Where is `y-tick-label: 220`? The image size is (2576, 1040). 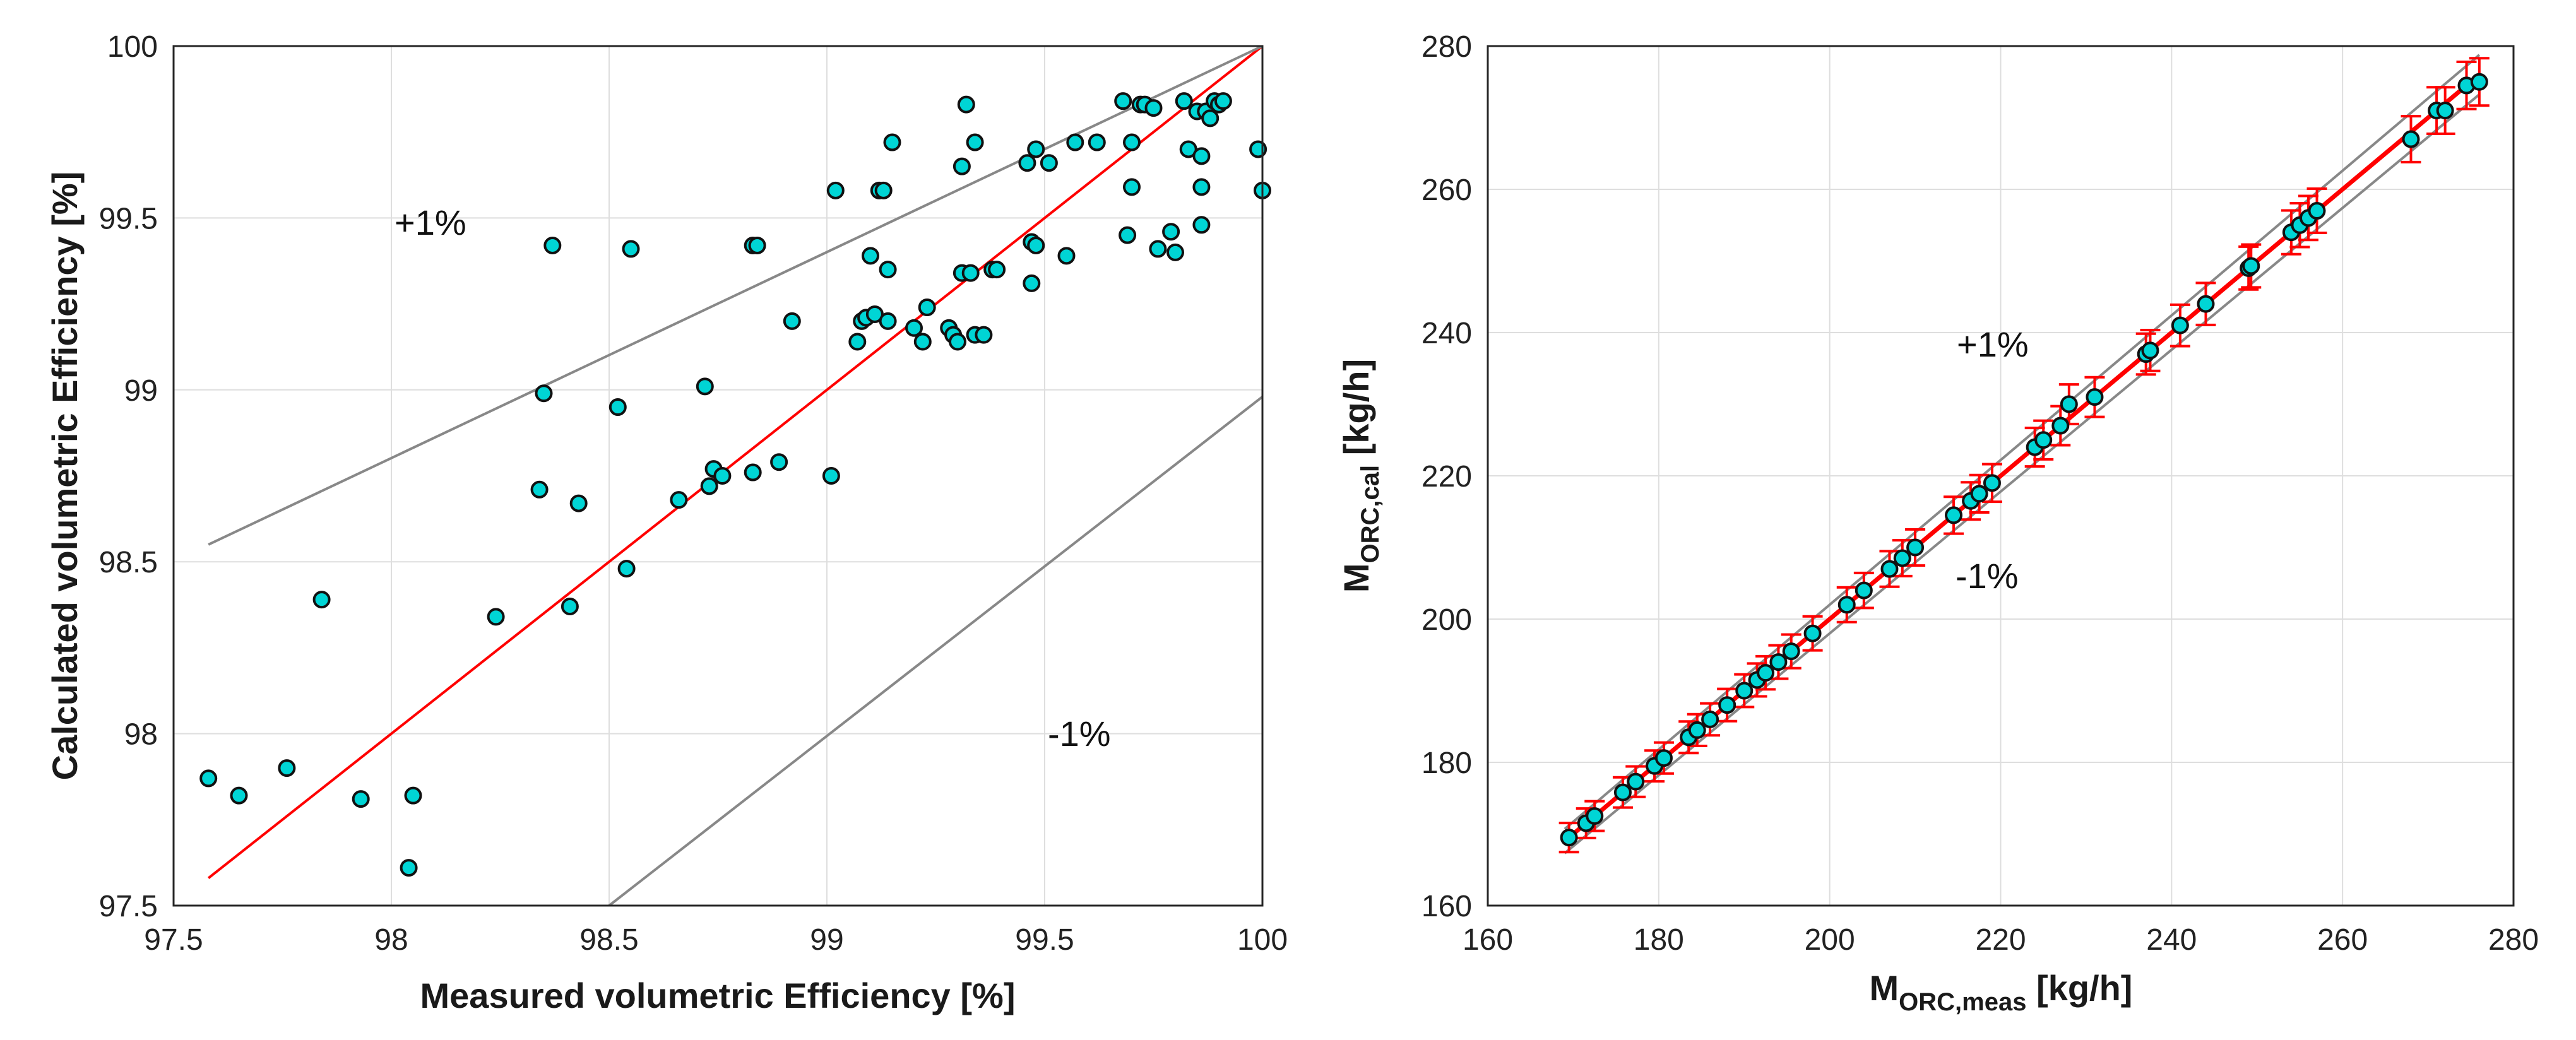
y-tick-label: 220 is located at coordinates (1447, 477).